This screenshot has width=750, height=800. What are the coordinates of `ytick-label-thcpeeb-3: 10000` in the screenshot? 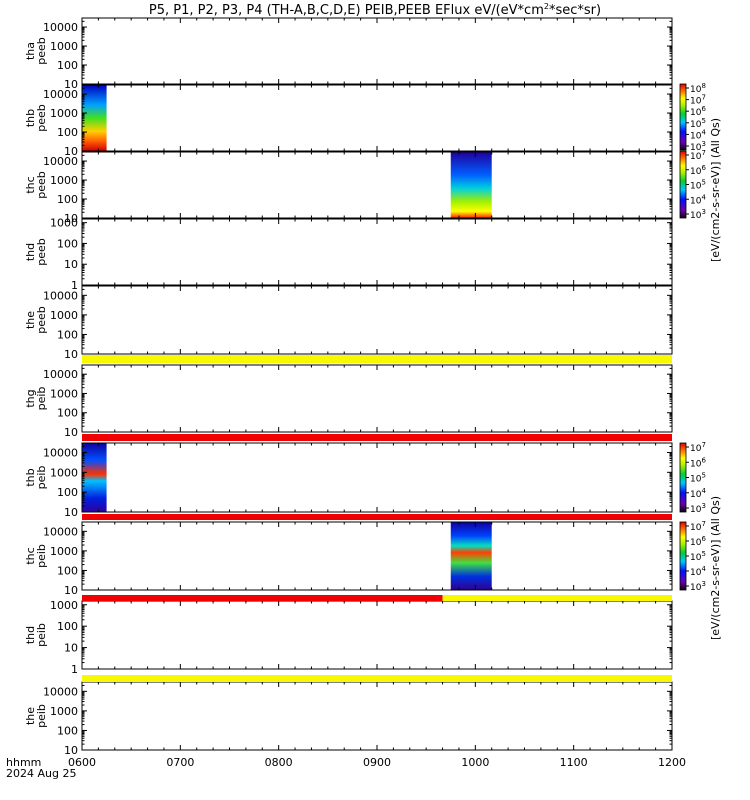 It's located at (60, 161).